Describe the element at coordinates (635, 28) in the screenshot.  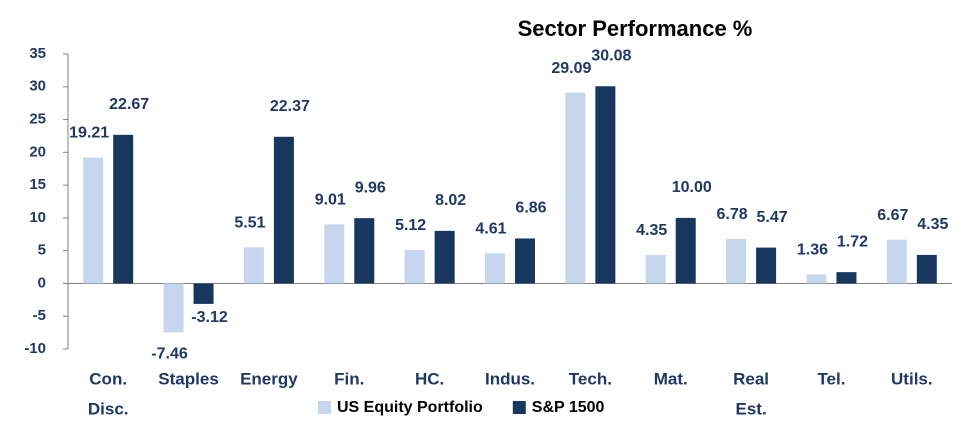
I see `chart-title: Sector Performance %` at that location.